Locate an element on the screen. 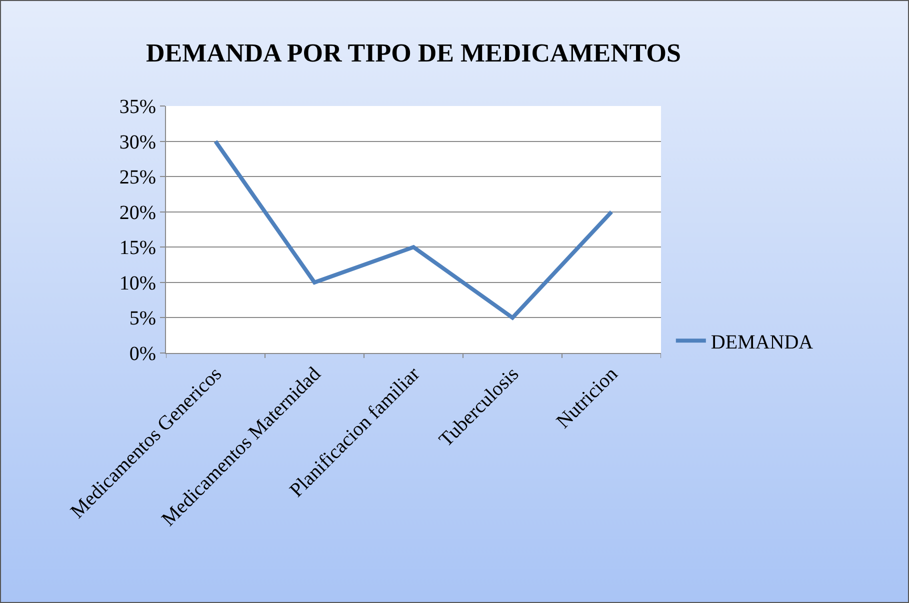 This screenshot has height=603, width=909. y-tick-label: 20% is located at coordinates (137, 213).